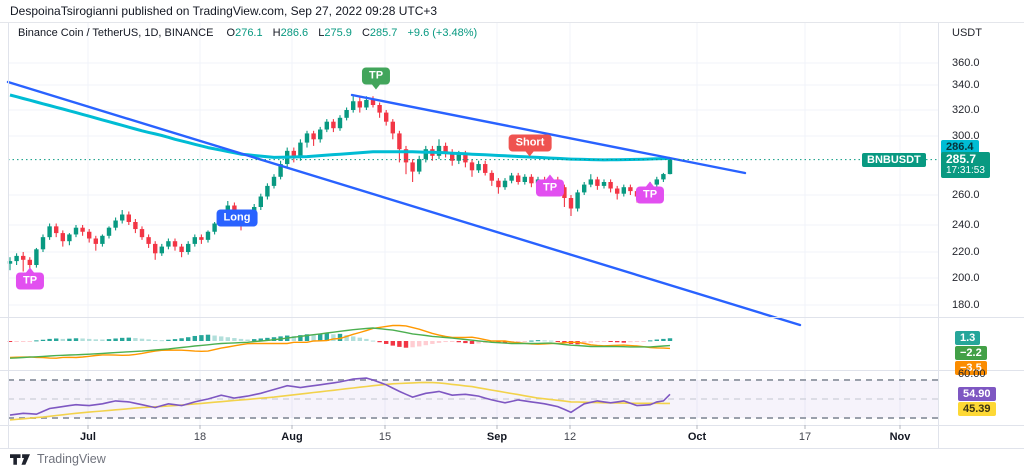 The height and width of the screenshot is (473, 1024). I want to click on rsi-value-badge: 45.39, so click(977, 409).